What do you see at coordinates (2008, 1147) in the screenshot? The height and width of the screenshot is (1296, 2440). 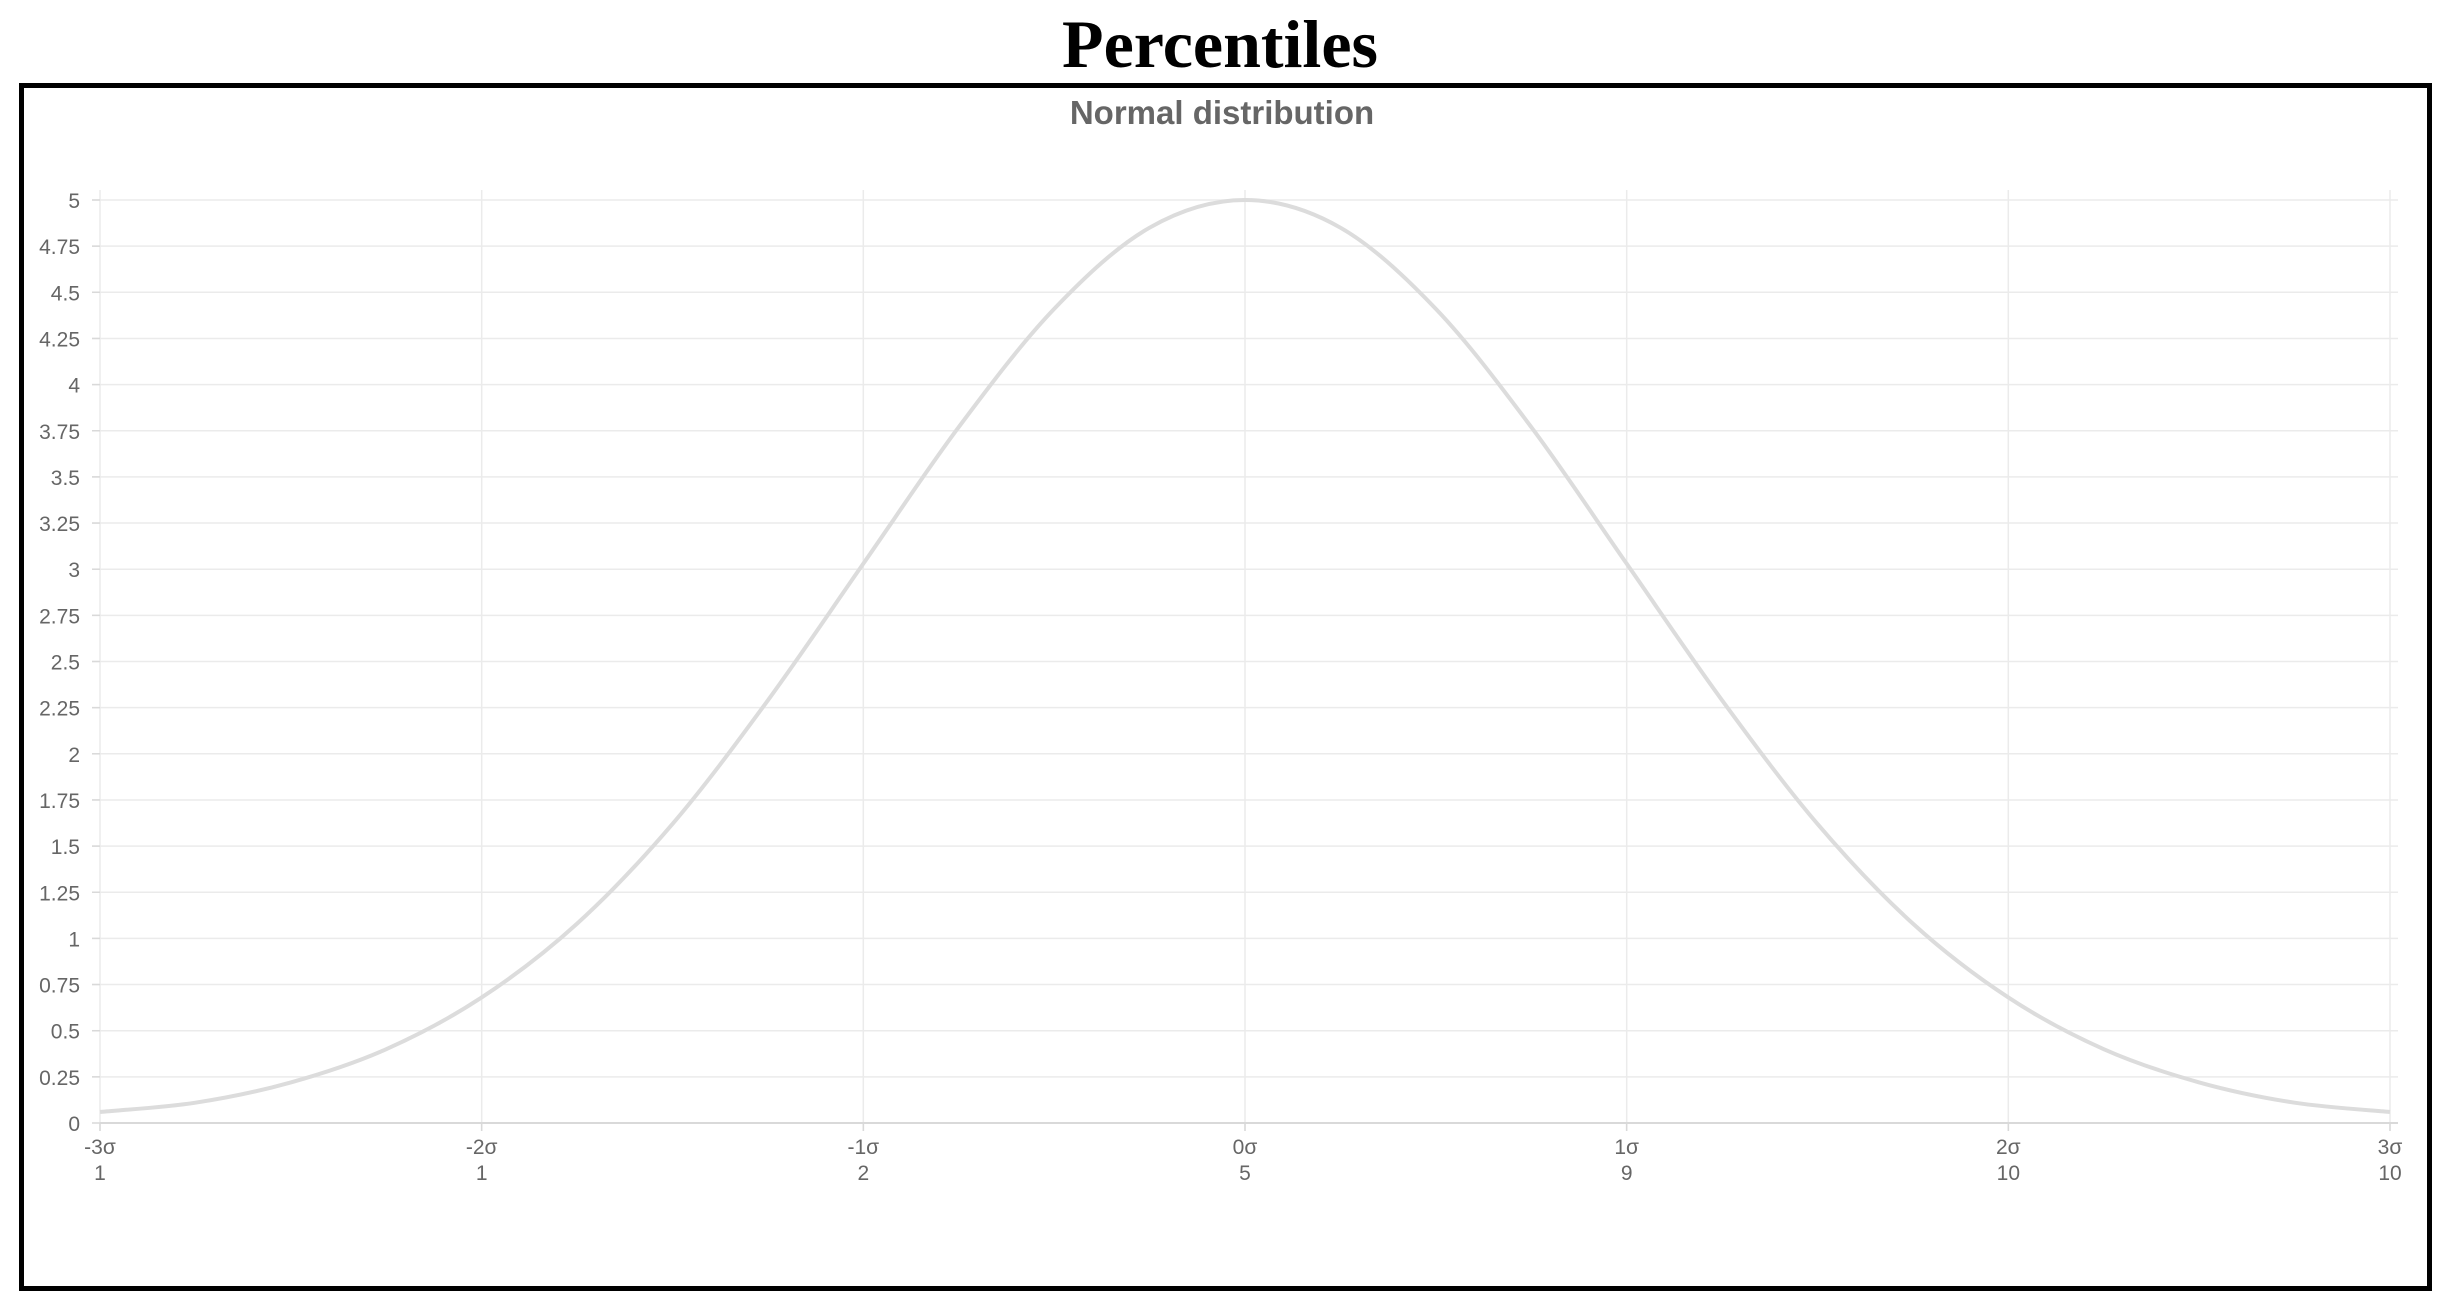 I see `x-tick-sigma-label: 2σ` at bounding box center [2008, 1147].